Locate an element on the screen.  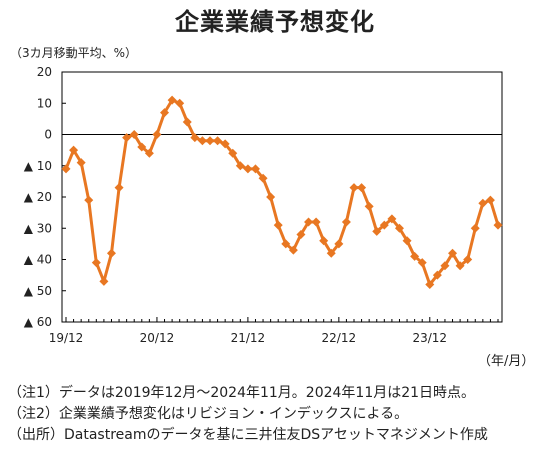
y-tick-label: ▲ 60 is located at coordinates (38, 322).